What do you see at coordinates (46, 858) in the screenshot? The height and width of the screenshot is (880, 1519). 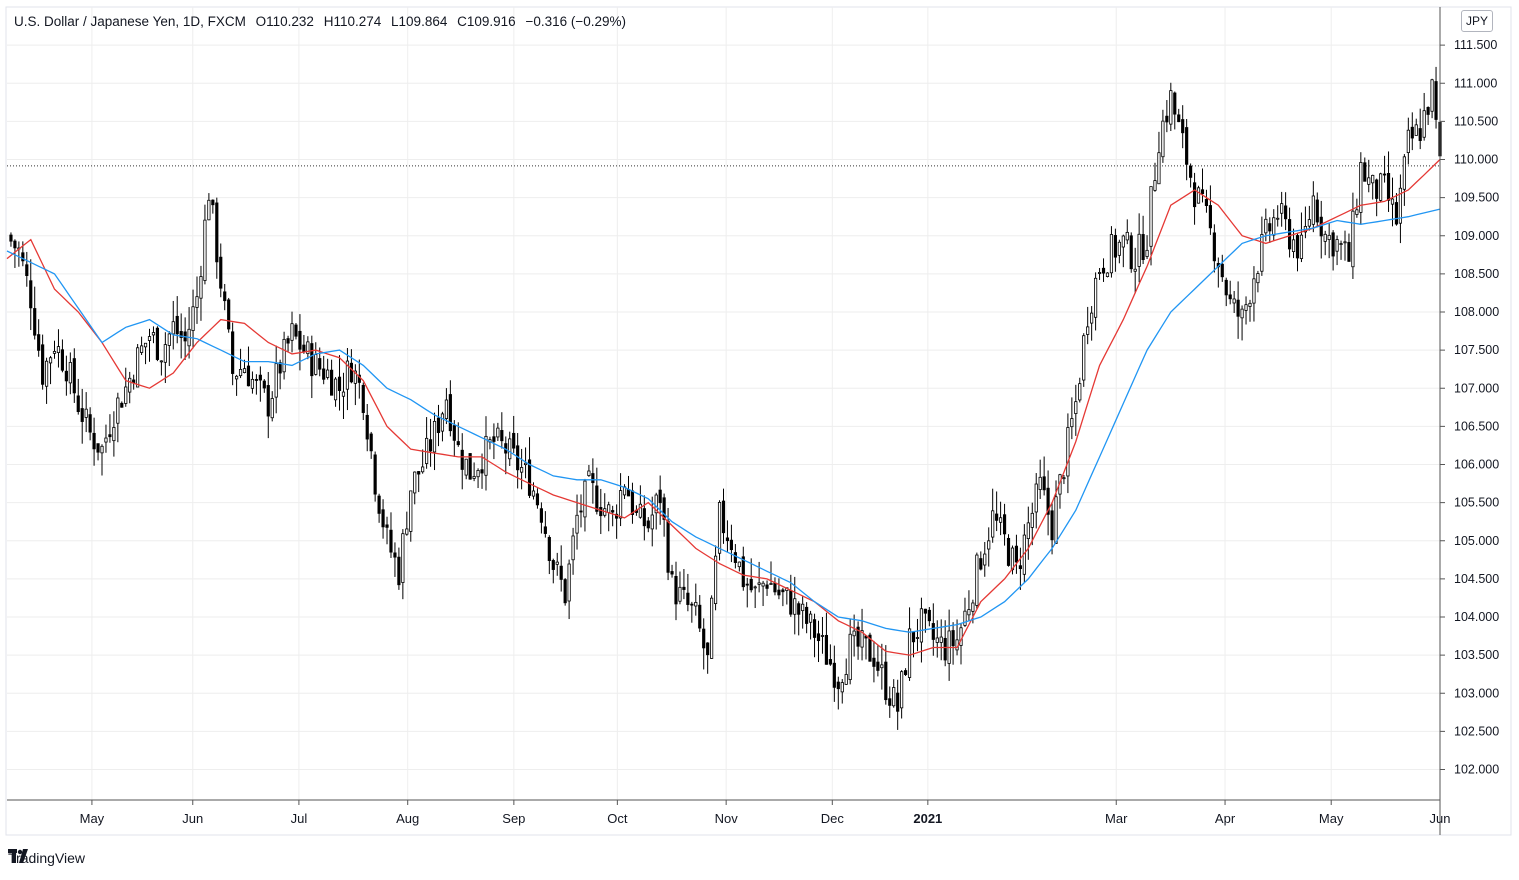 I see `tradingview-brand: TradingView` at bounding box center [46, 858].